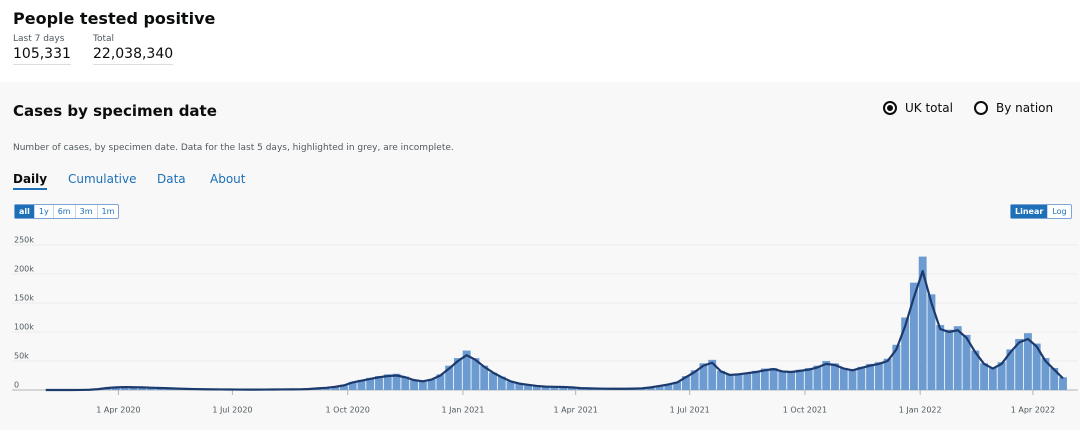 The height and width of the screenshot is (430, 1080). I want to click on scale-buttons: Linear Log, so click(1041, 211).